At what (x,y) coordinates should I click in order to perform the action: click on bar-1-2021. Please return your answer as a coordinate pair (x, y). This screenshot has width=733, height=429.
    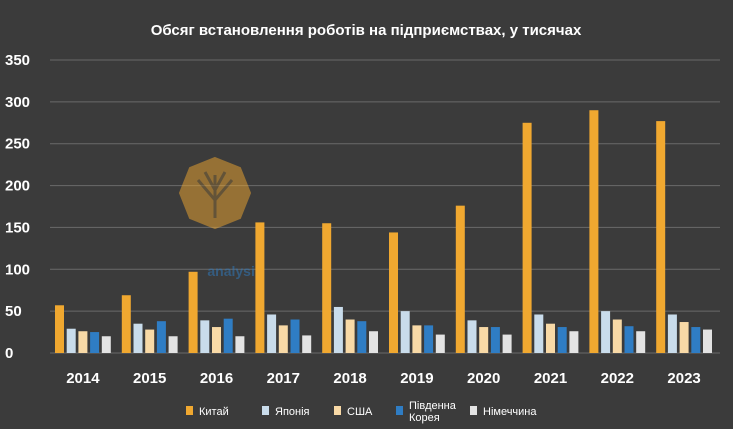
    Looking at the image, I should click on (527, 238).